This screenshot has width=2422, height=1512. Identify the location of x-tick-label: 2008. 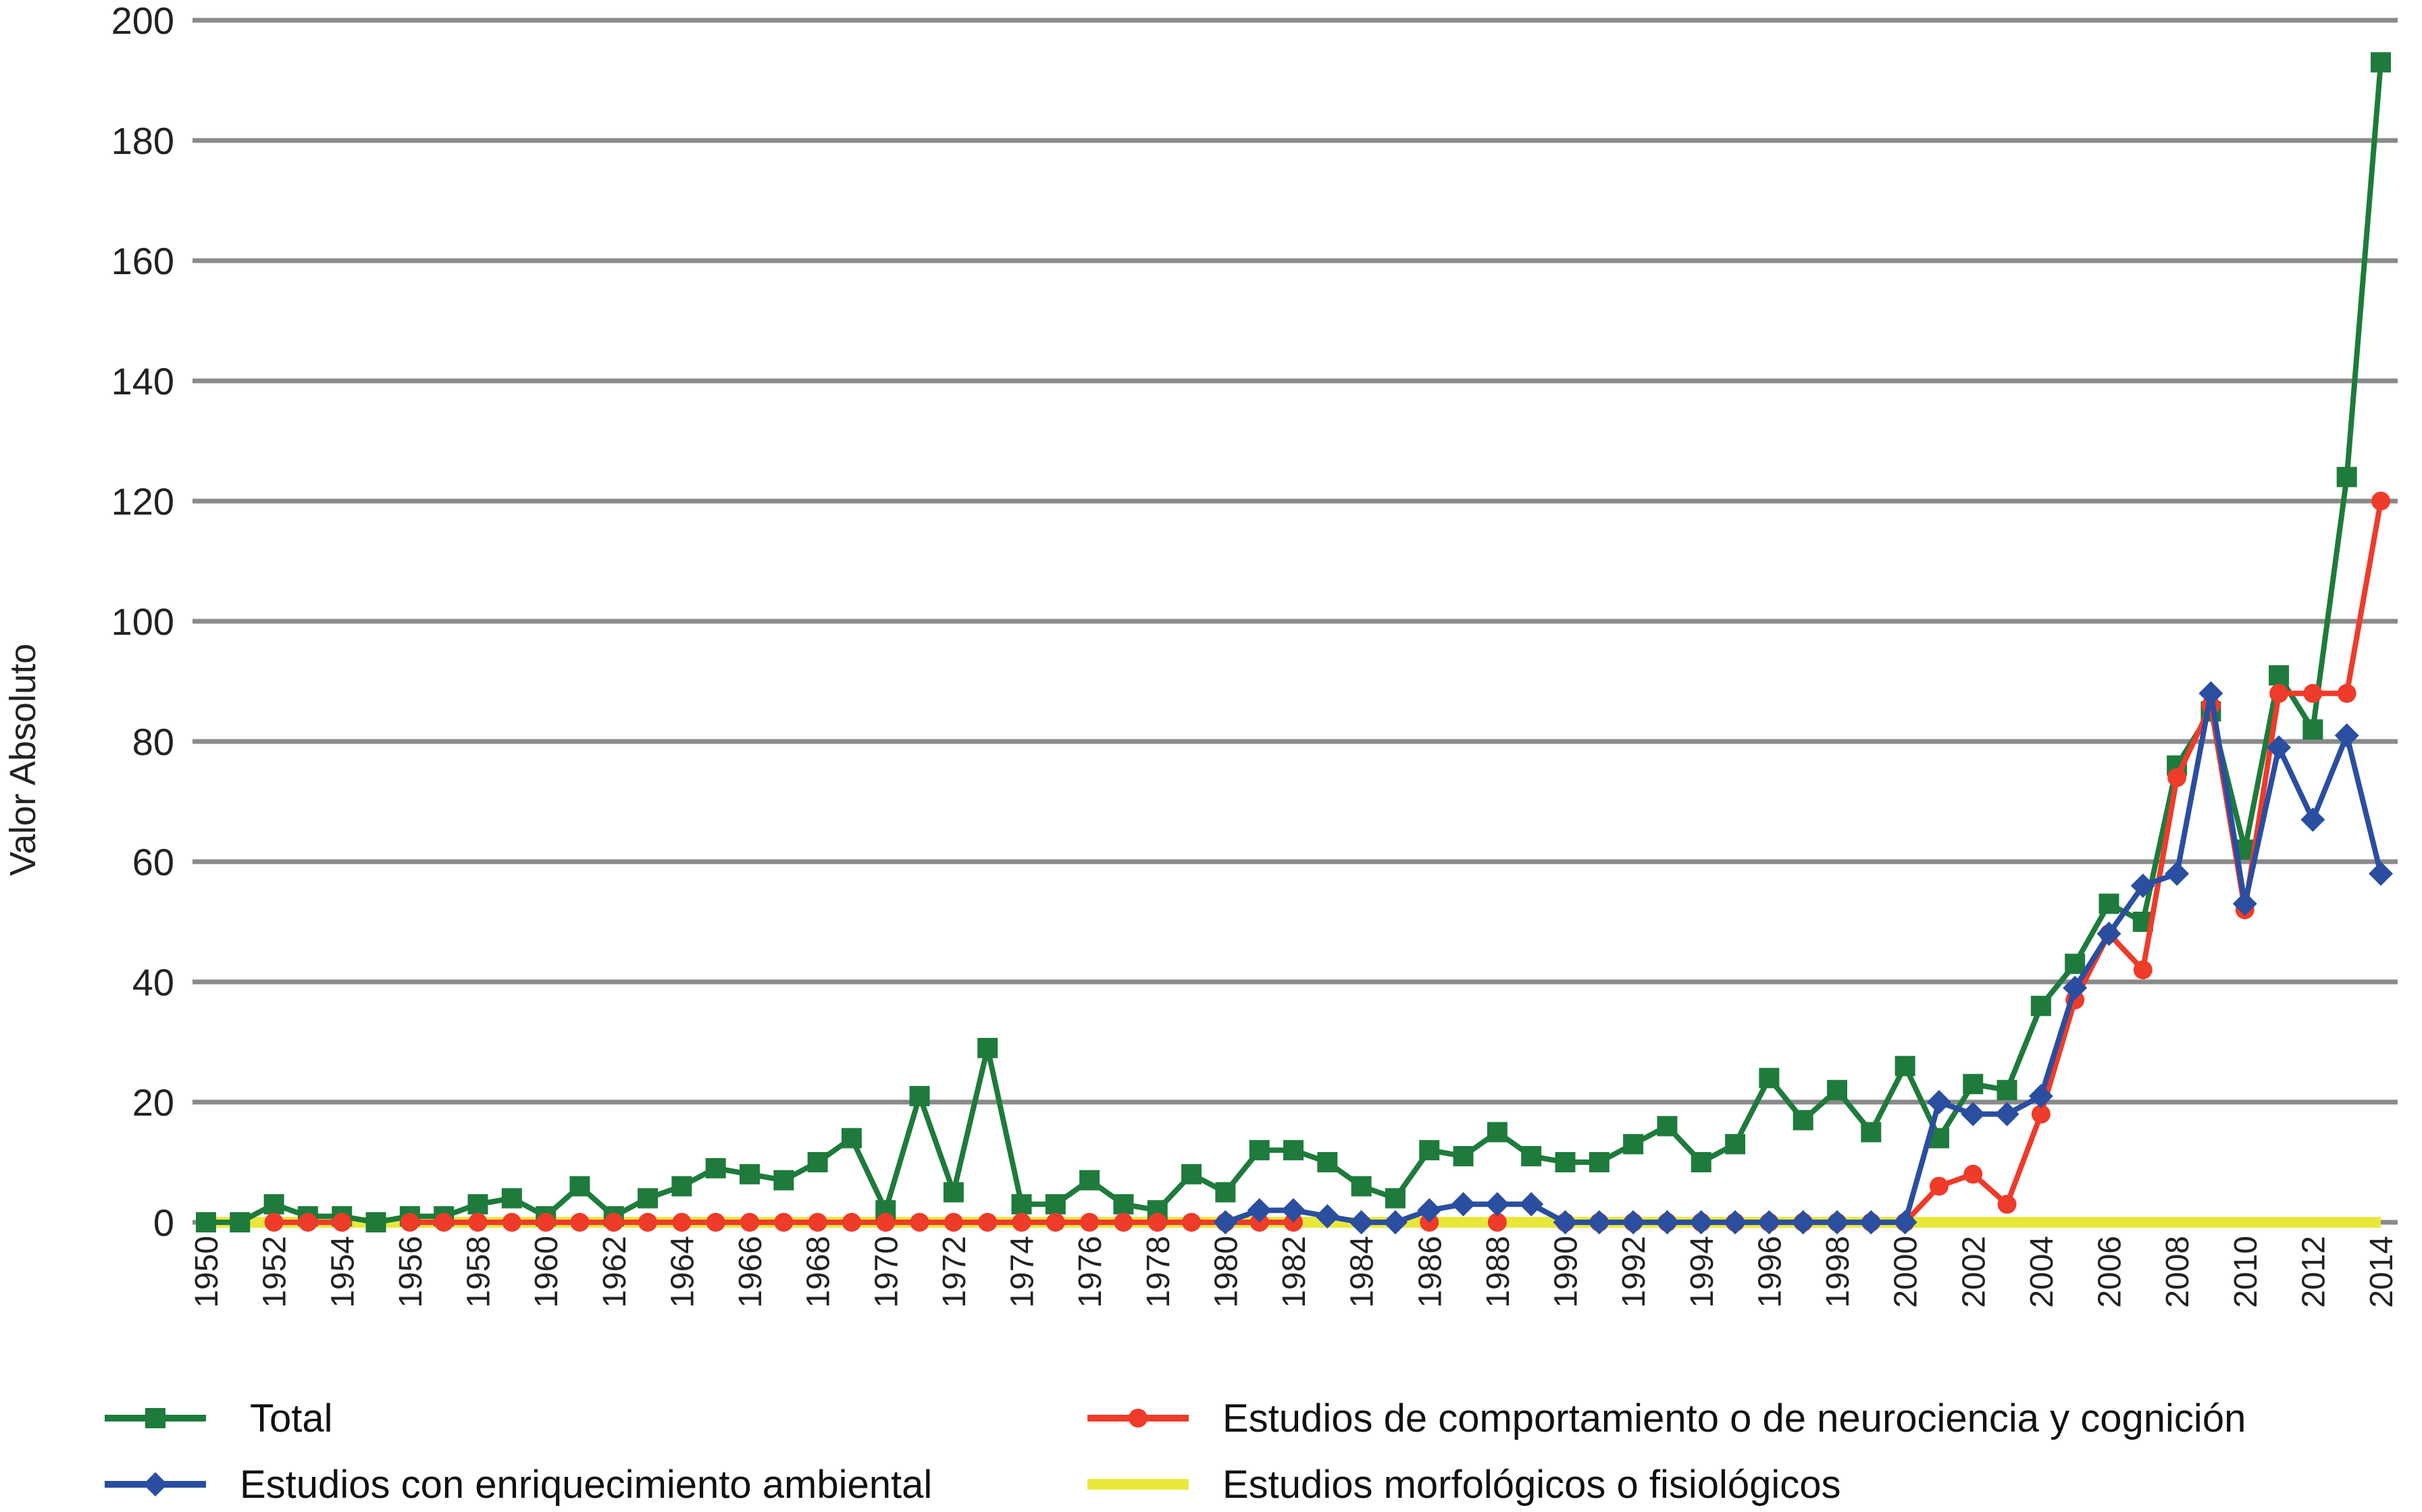
(2178, 1272).